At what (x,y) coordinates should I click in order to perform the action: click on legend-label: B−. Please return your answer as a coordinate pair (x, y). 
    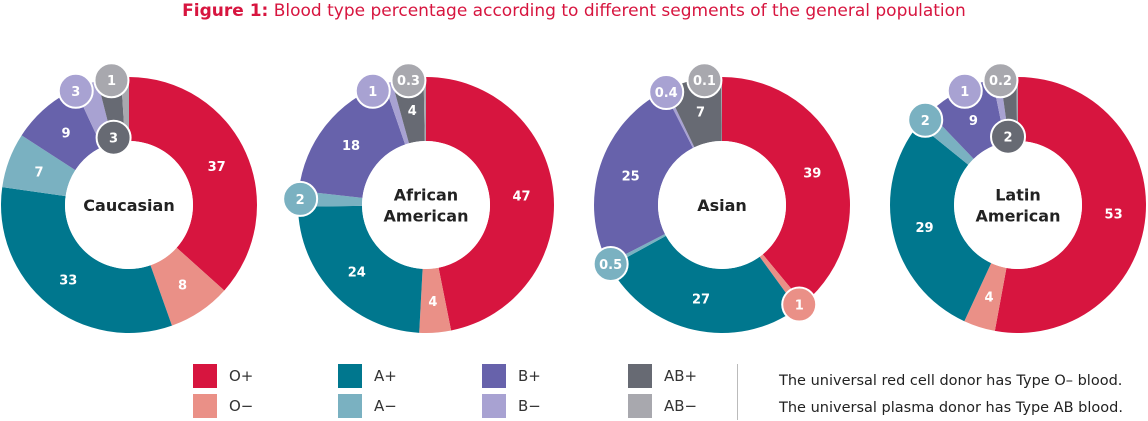
    Looking at the image, I should click on (529, 406).